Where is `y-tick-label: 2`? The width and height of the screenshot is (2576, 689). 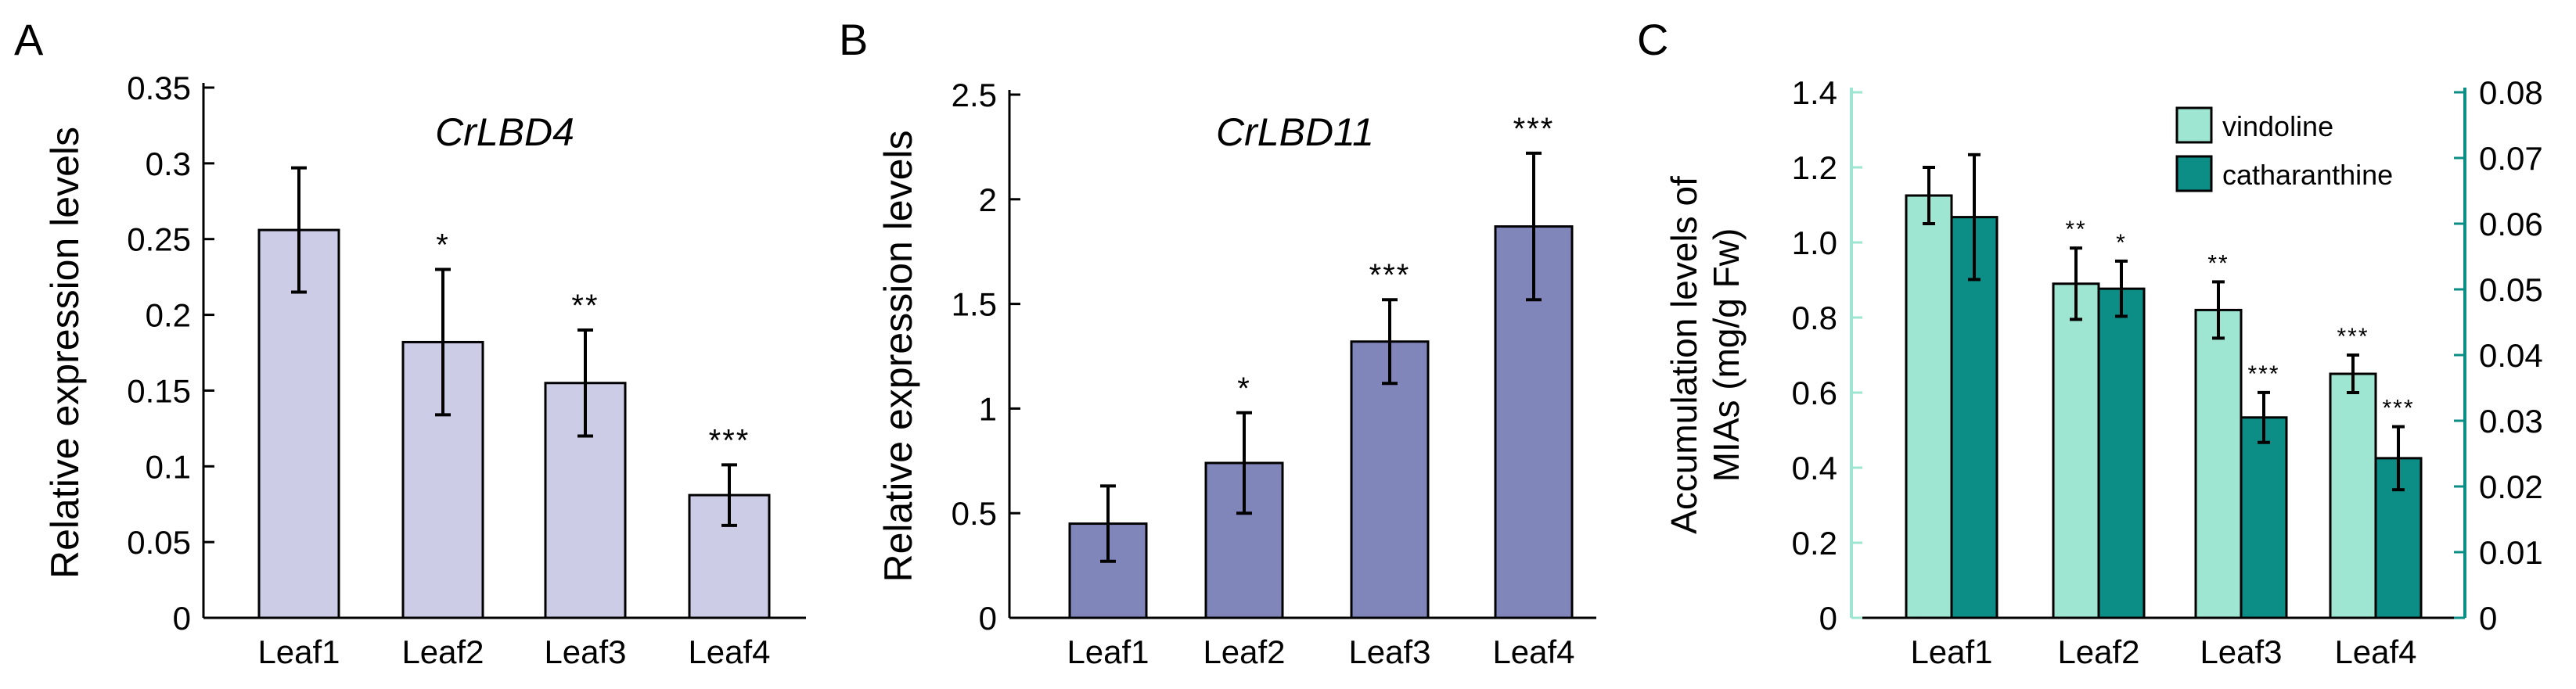 y-tick-label: 2 is located at coordinates (988, 199).